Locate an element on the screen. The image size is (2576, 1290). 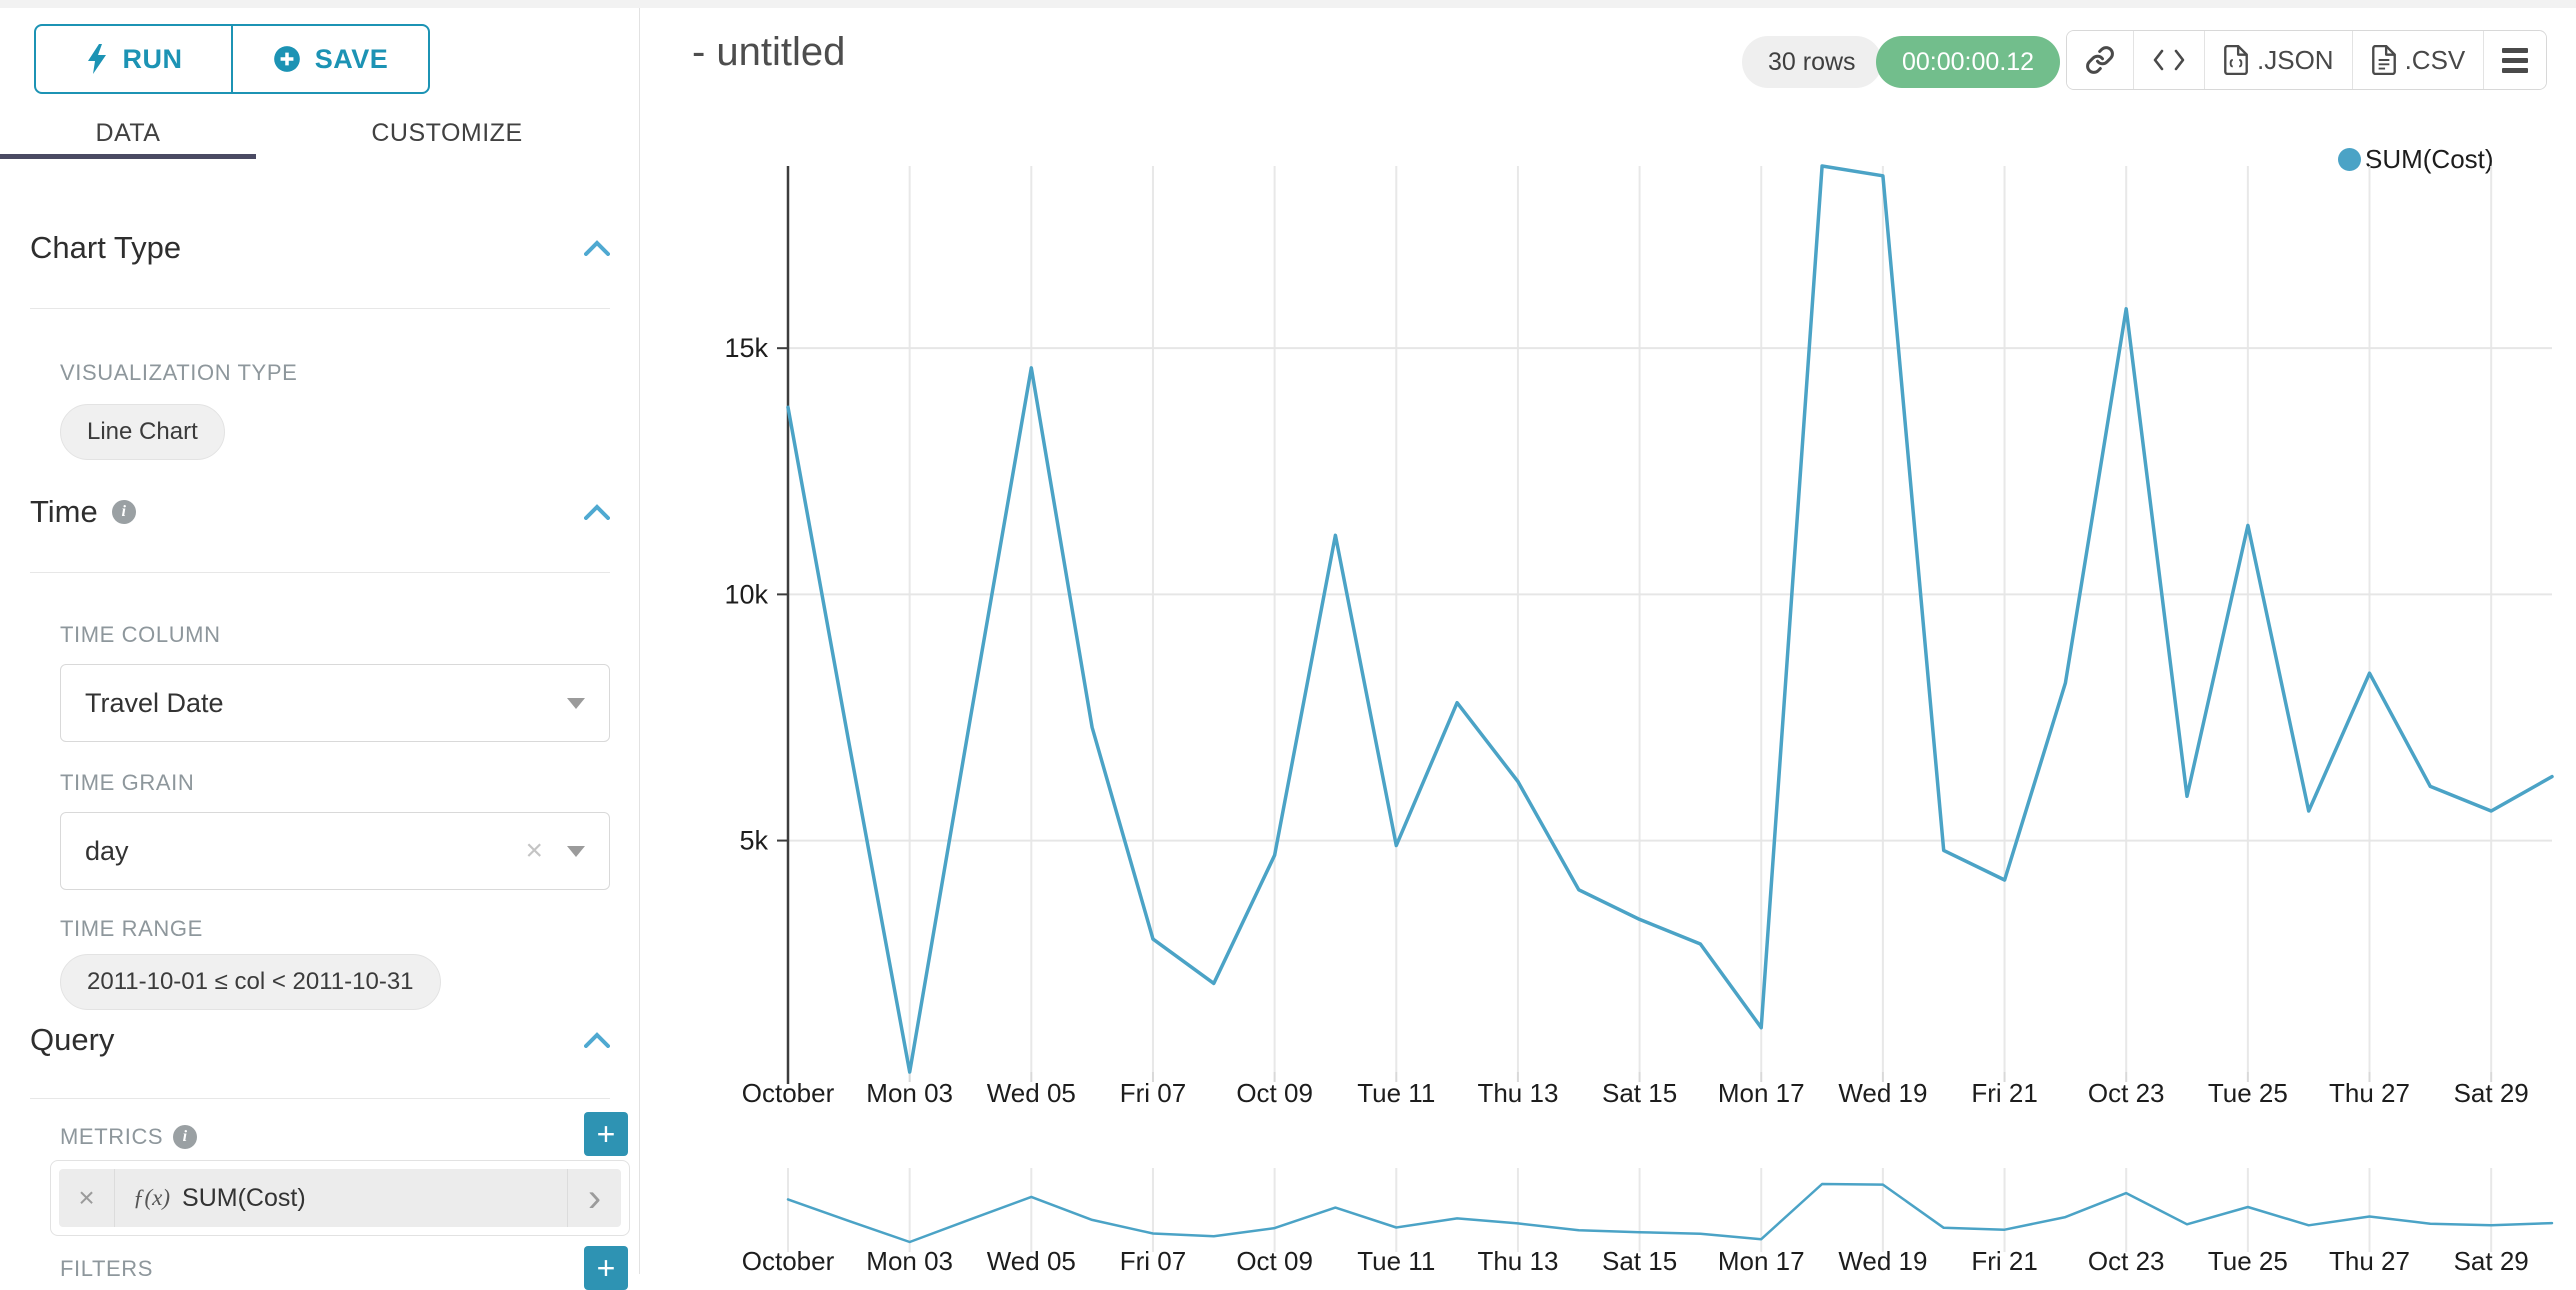
run-save-button-group: RUN SAVE is located at coordinates (232, 59).